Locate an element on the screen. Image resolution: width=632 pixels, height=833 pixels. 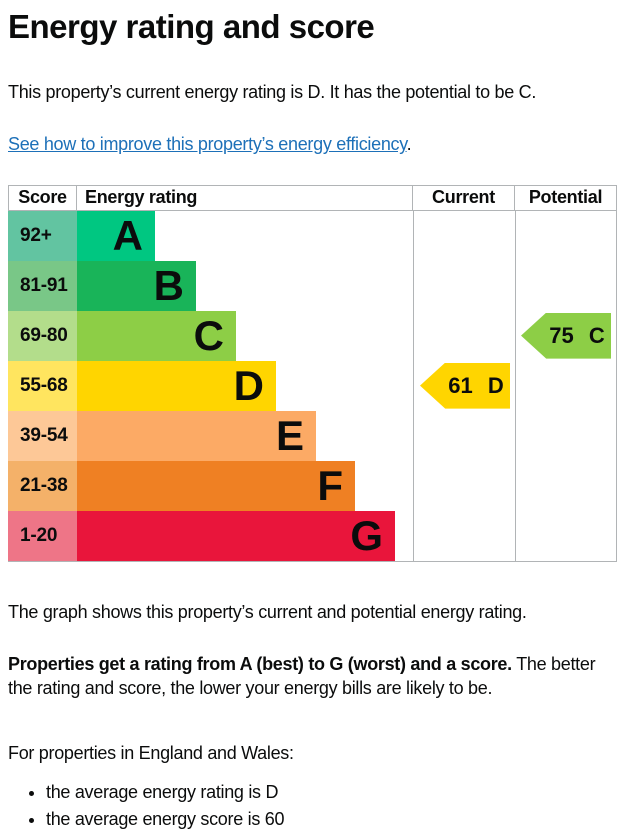
potential-rating-arrow: 75 C is located at coordinates (566, 335).